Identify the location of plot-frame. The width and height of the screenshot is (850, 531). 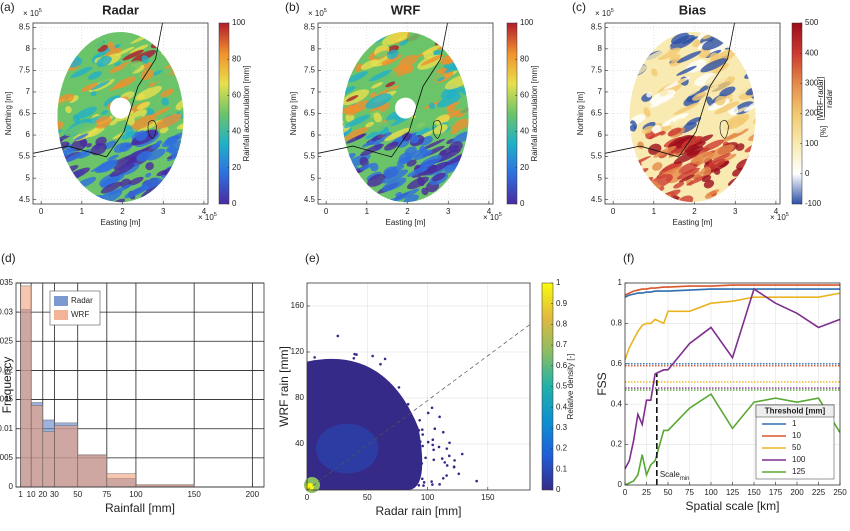
(120, 113).